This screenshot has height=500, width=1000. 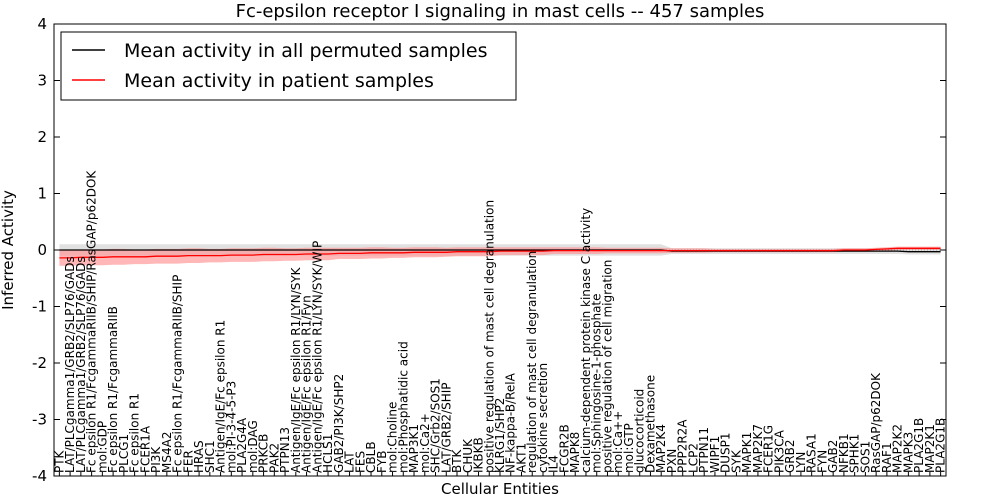 I want to click on x-entity-label: mol:Sphingosine-1-phosphate, so click(x=597, y=383).